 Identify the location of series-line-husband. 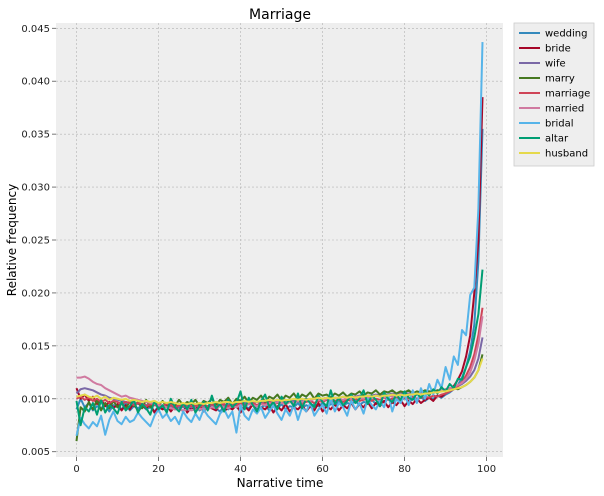
(280, 382).